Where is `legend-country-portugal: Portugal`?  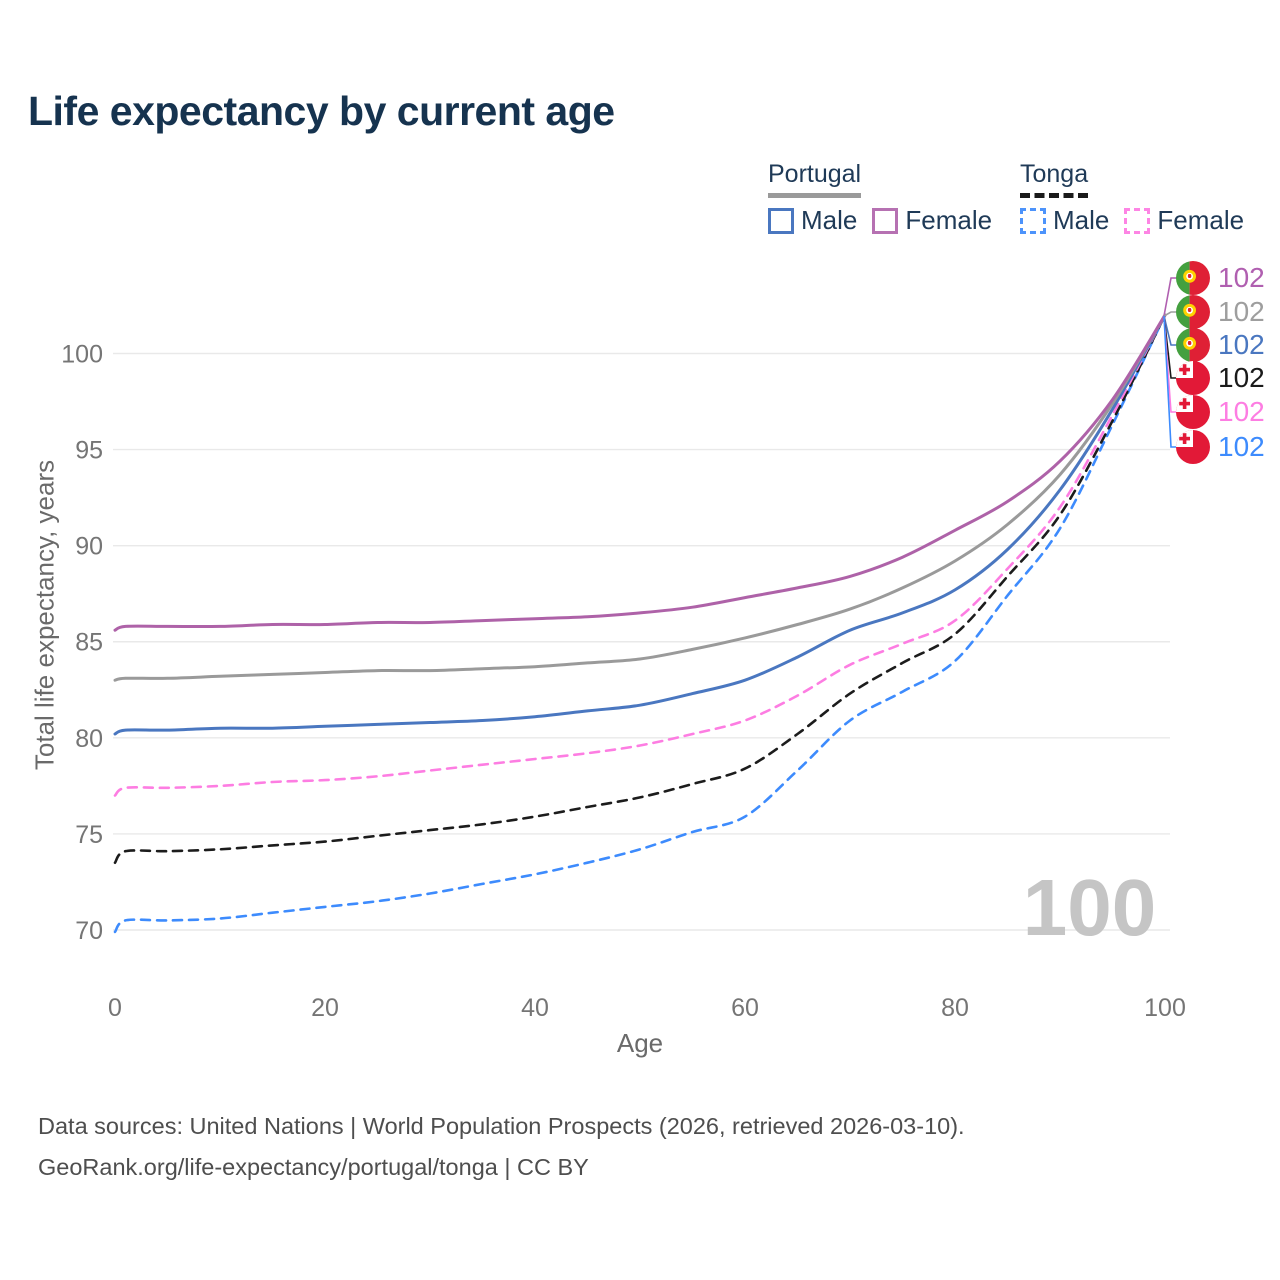
legend-country-portugal: Portugal is located at coordinates (815, 179).